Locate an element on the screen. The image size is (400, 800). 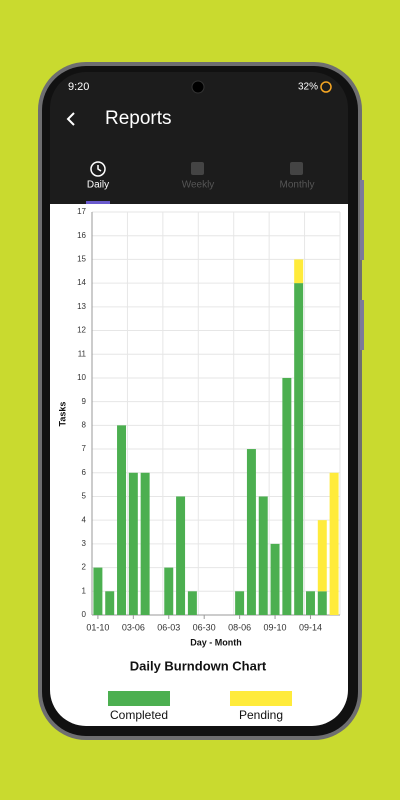
y-tick-label: 12 is located at coordinates (81, 330).